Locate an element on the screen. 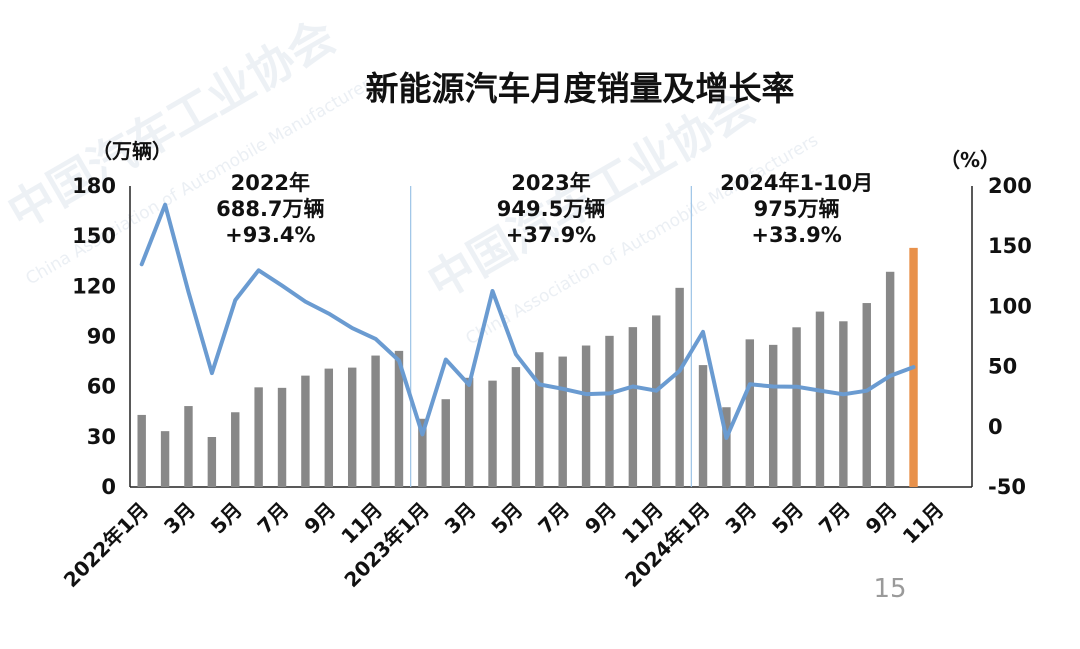 The height and width of the screenshot is (649, 1080). annotation-line: 2022年 is located at coordinates (270, 183).